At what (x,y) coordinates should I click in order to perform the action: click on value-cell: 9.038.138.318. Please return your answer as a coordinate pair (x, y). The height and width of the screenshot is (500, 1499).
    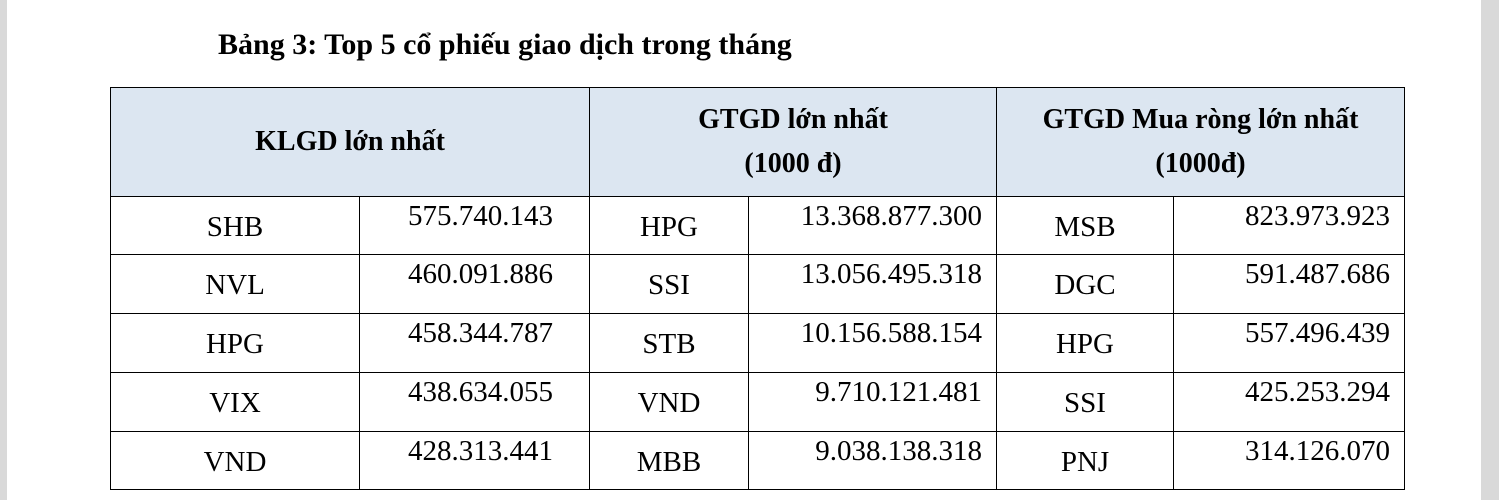
    Looking at the image, I should click on (872, 460).